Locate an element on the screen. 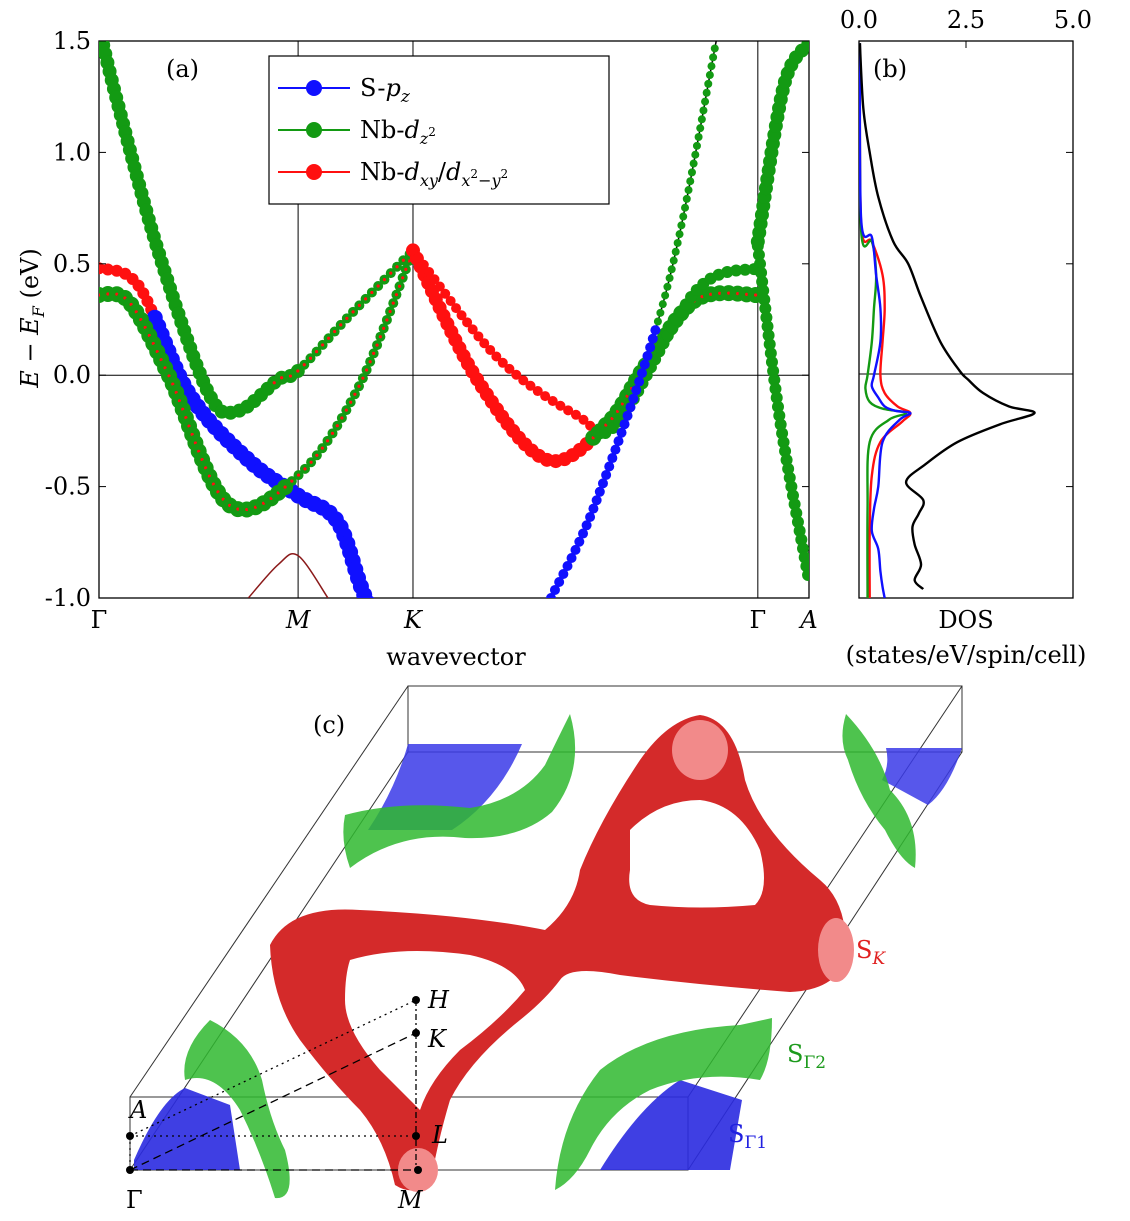  label-a: A is located at coordinates (137, 1110).